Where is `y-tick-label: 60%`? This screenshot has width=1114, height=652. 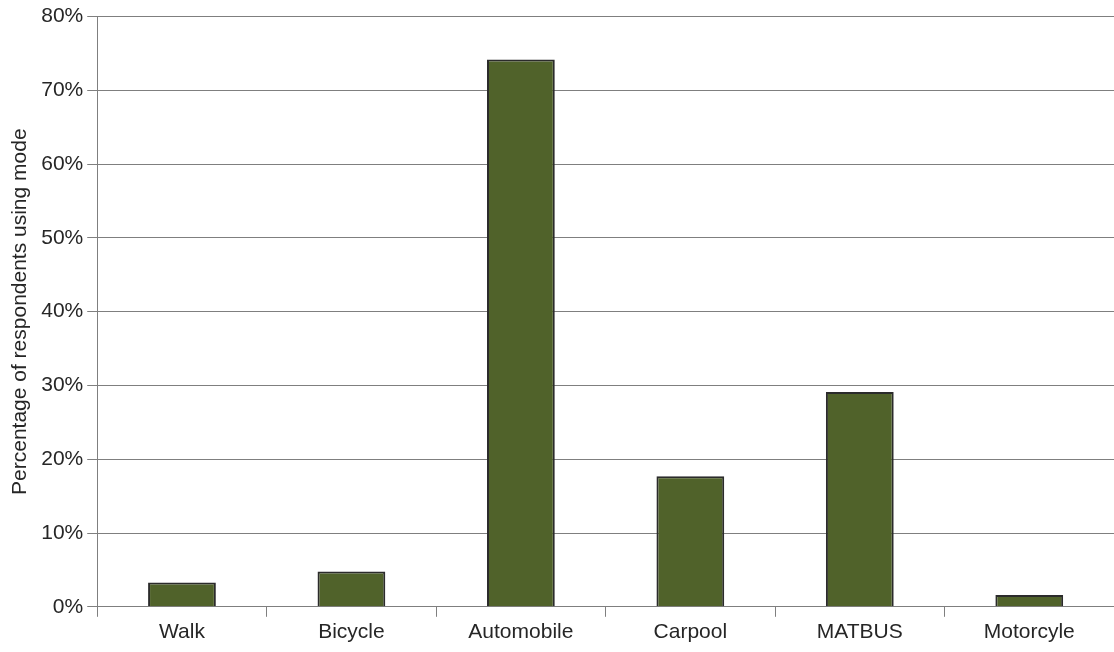 y-tick-label: 60% is located at coordinates (62, 162).